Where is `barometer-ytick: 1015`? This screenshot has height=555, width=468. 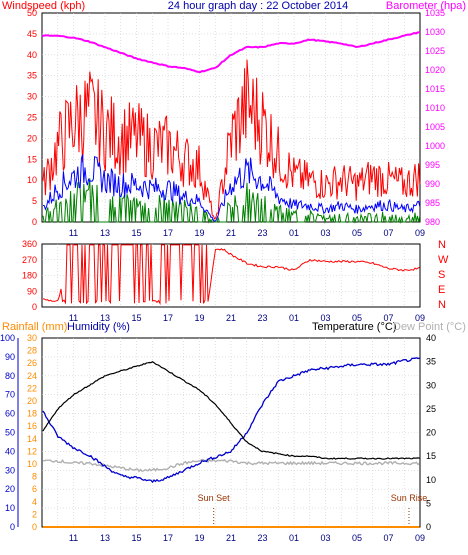 barometer-ytick: 1015 is located at coordinates (435, 89).